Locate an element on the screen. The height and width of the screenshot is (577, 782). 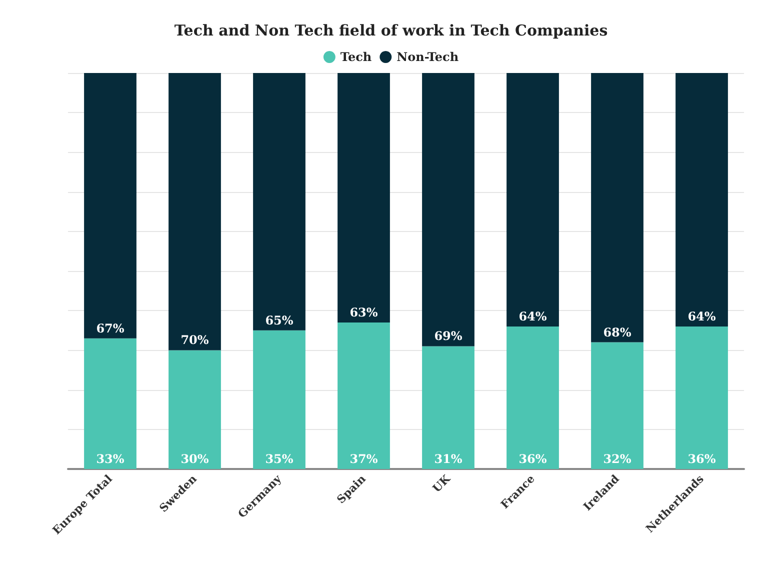
data-label: 31% is located at coordinates (448, 459).